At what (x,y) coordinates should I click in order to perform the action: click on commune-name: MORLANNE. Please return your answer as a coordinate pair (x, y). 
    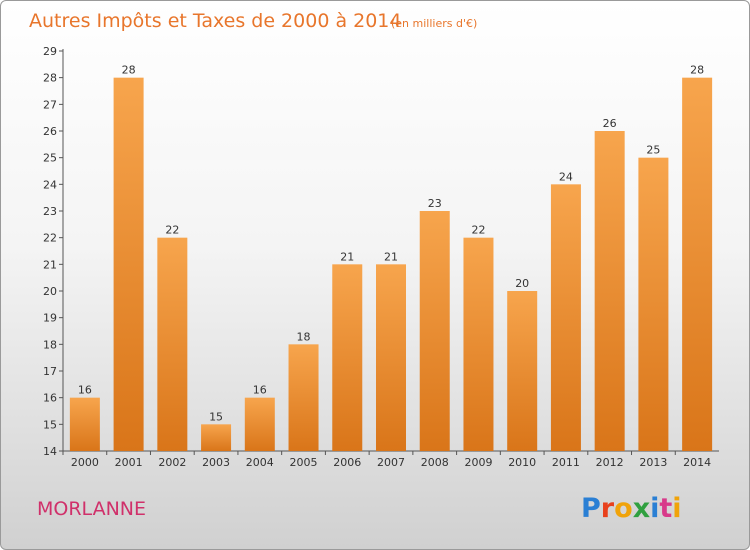
    Looking at the image, I should click on (91, 509).